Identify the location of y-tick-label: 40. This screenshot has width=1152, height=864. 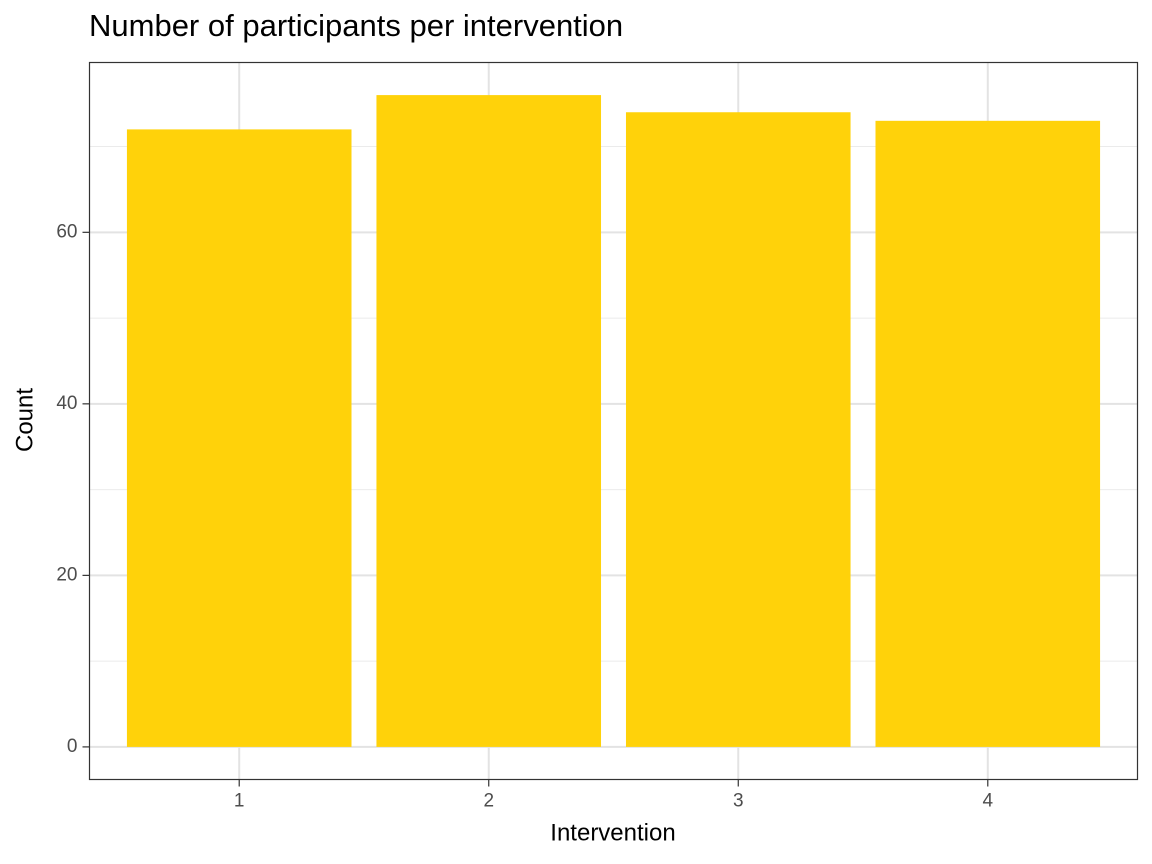
(66, 403).